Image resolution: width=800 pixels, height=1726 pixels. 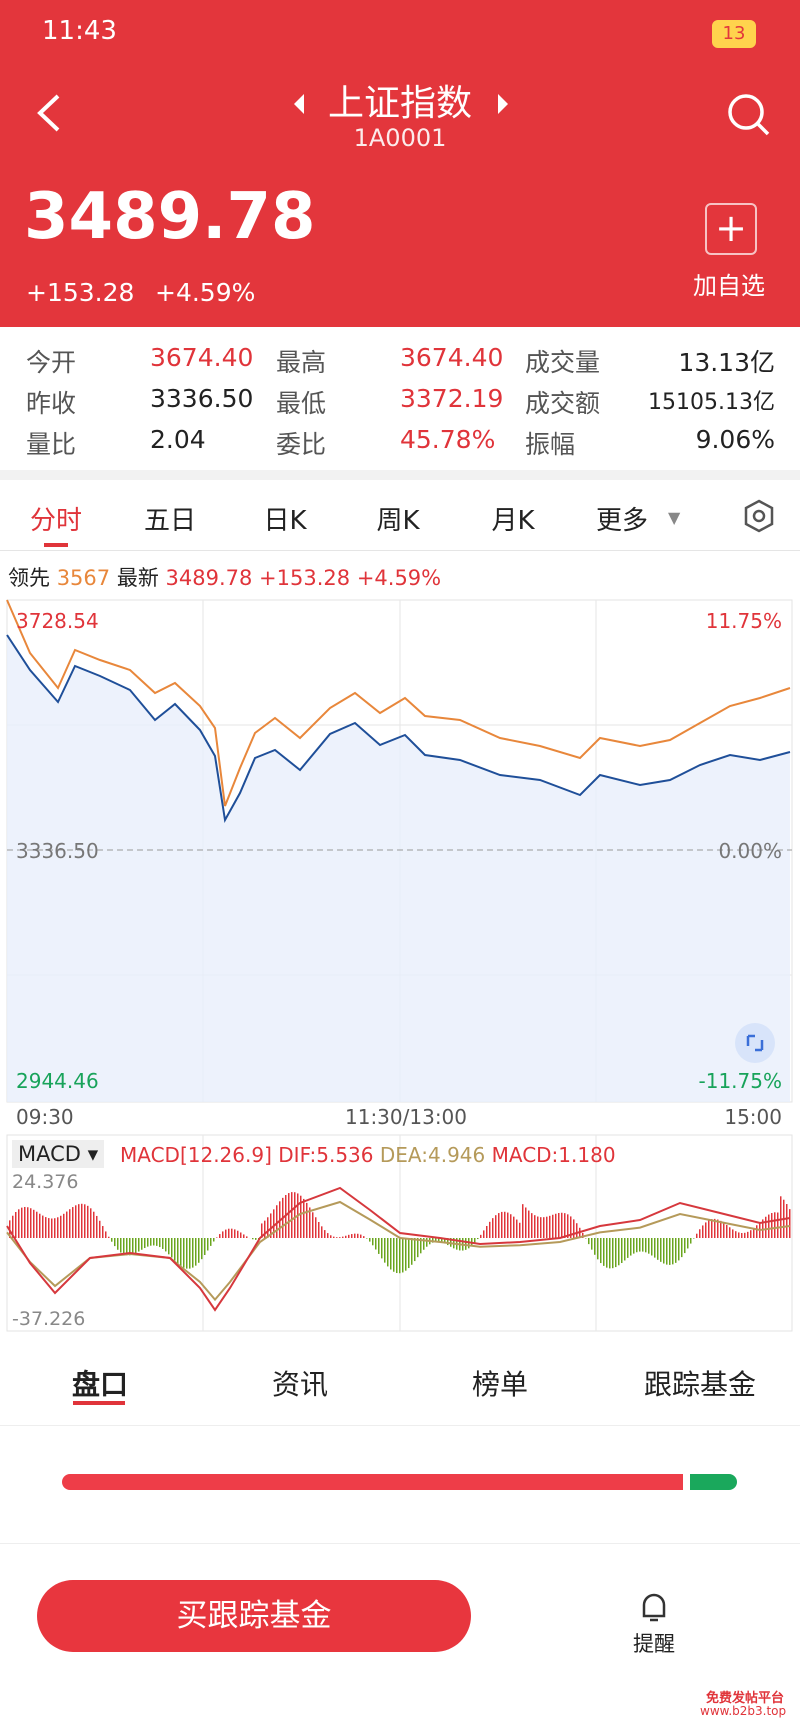 I want to click on latest-value: 3489.78, so click(x=209, y=578).